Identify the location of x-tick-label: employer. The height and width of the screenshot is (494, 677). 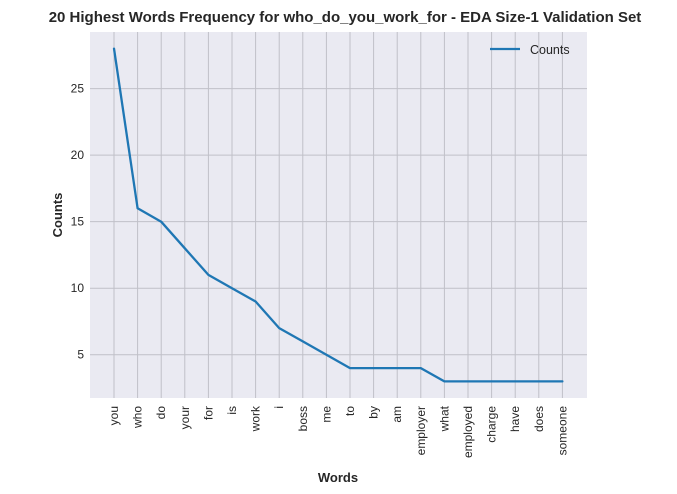
(421, 430).